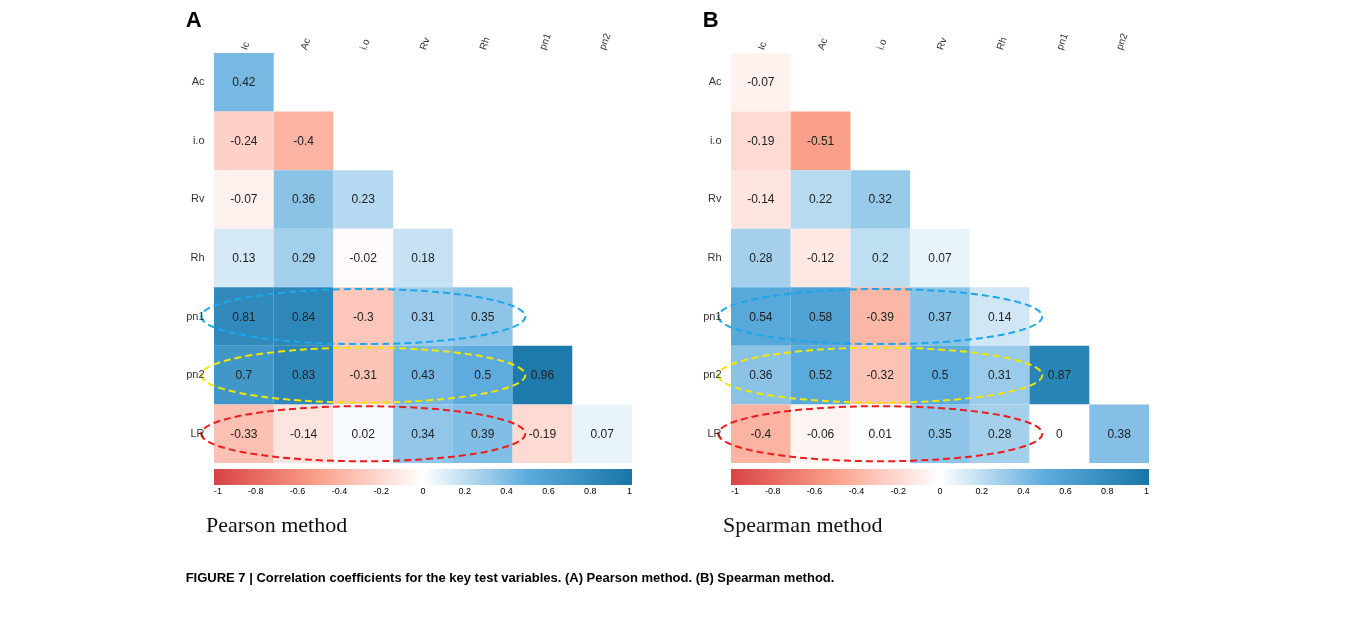 Image resolution: width=1356 pixels, height=629 pixels. I want to click on data-label: 0.18, so click(423, 258).